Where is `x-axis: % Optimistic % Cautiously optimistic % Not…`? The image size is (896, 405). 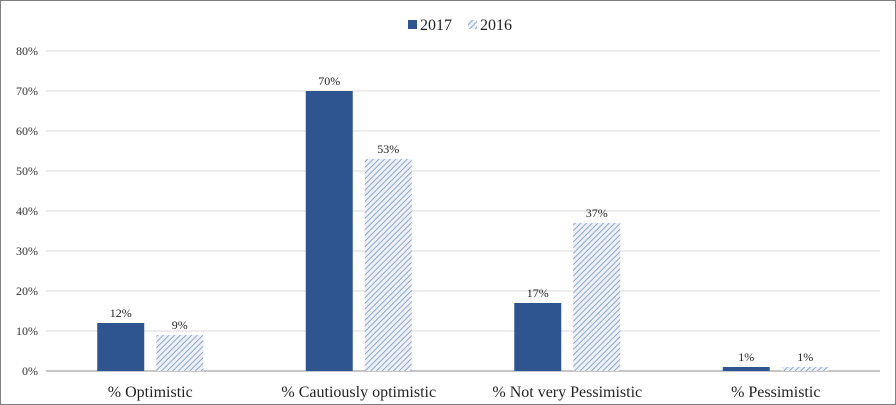
x-axis: % Optimistic % Cautiously optimistic % Not… is located at coordinates (464, 392).